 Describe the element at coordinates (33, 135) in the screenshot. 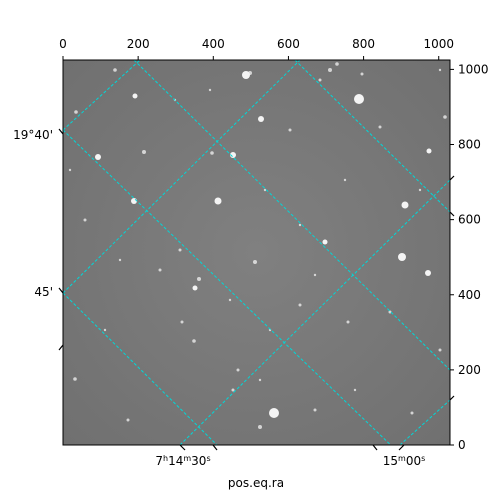

I see `dec-tick-label-1: 19°40'` at that location.